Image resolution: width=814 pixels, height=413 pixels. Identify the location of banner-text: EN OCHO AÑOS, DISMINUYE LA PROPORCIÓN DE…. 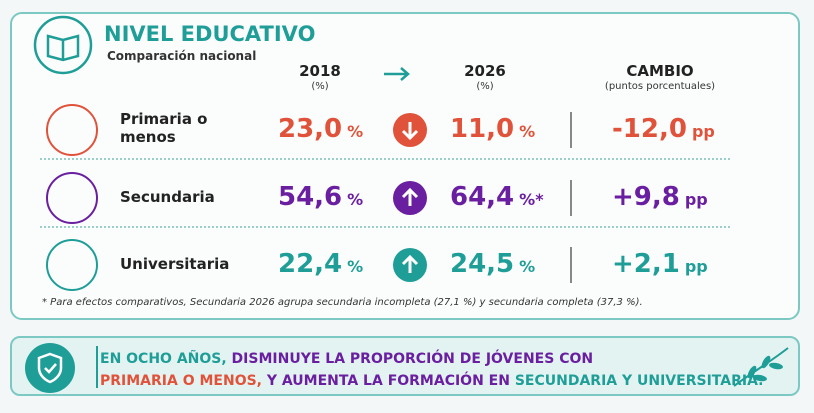
(431, 370).